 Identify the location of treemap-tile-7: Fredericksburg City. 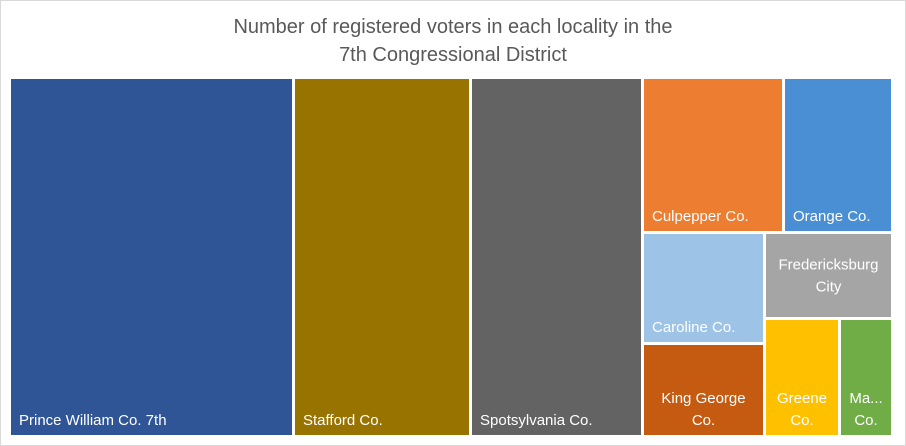
(828, 275).